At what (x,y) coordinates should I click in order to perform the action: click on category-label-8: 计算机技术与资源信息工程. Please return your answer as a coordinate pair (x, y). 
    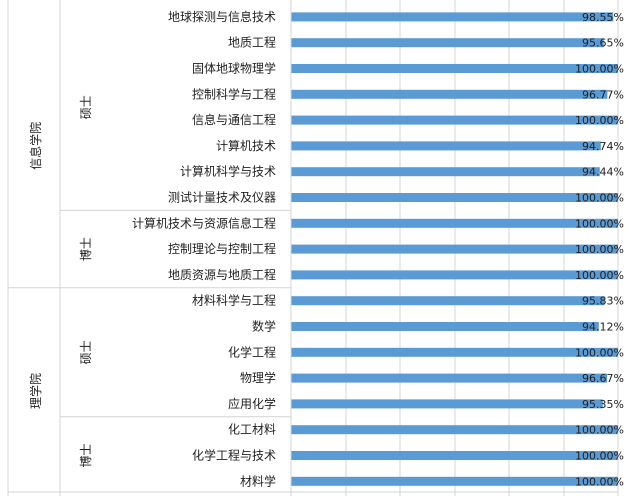
    Looking at the image, I should click on (204, 222).